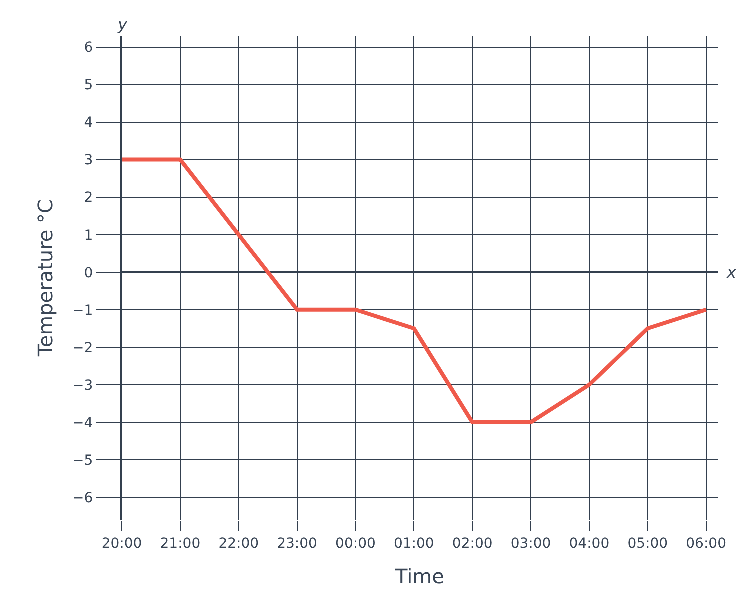 This screenshot has height=602, width=740. What do you see at coordinates (89, 123) in the screenshot?
I see `y-tick-label: 4` at bounding box center [89, 123].